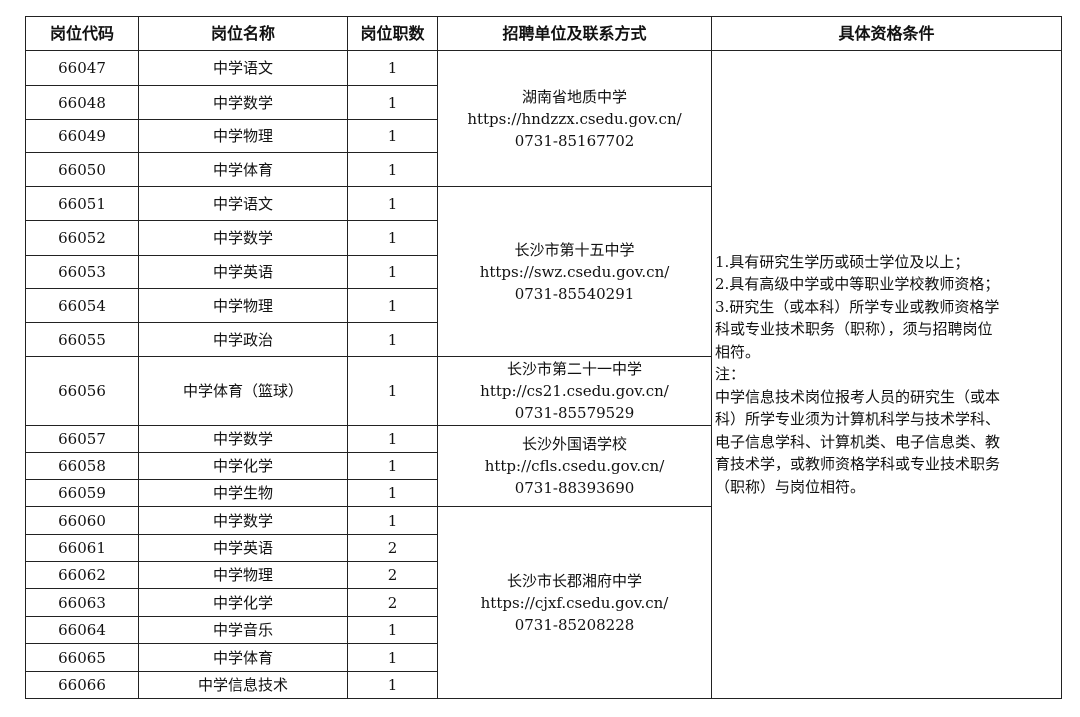 This screenshot has width=1080, height=717. I want to click on unit-url: https://swz.csedu.gov.cn/, so click(574, 271).